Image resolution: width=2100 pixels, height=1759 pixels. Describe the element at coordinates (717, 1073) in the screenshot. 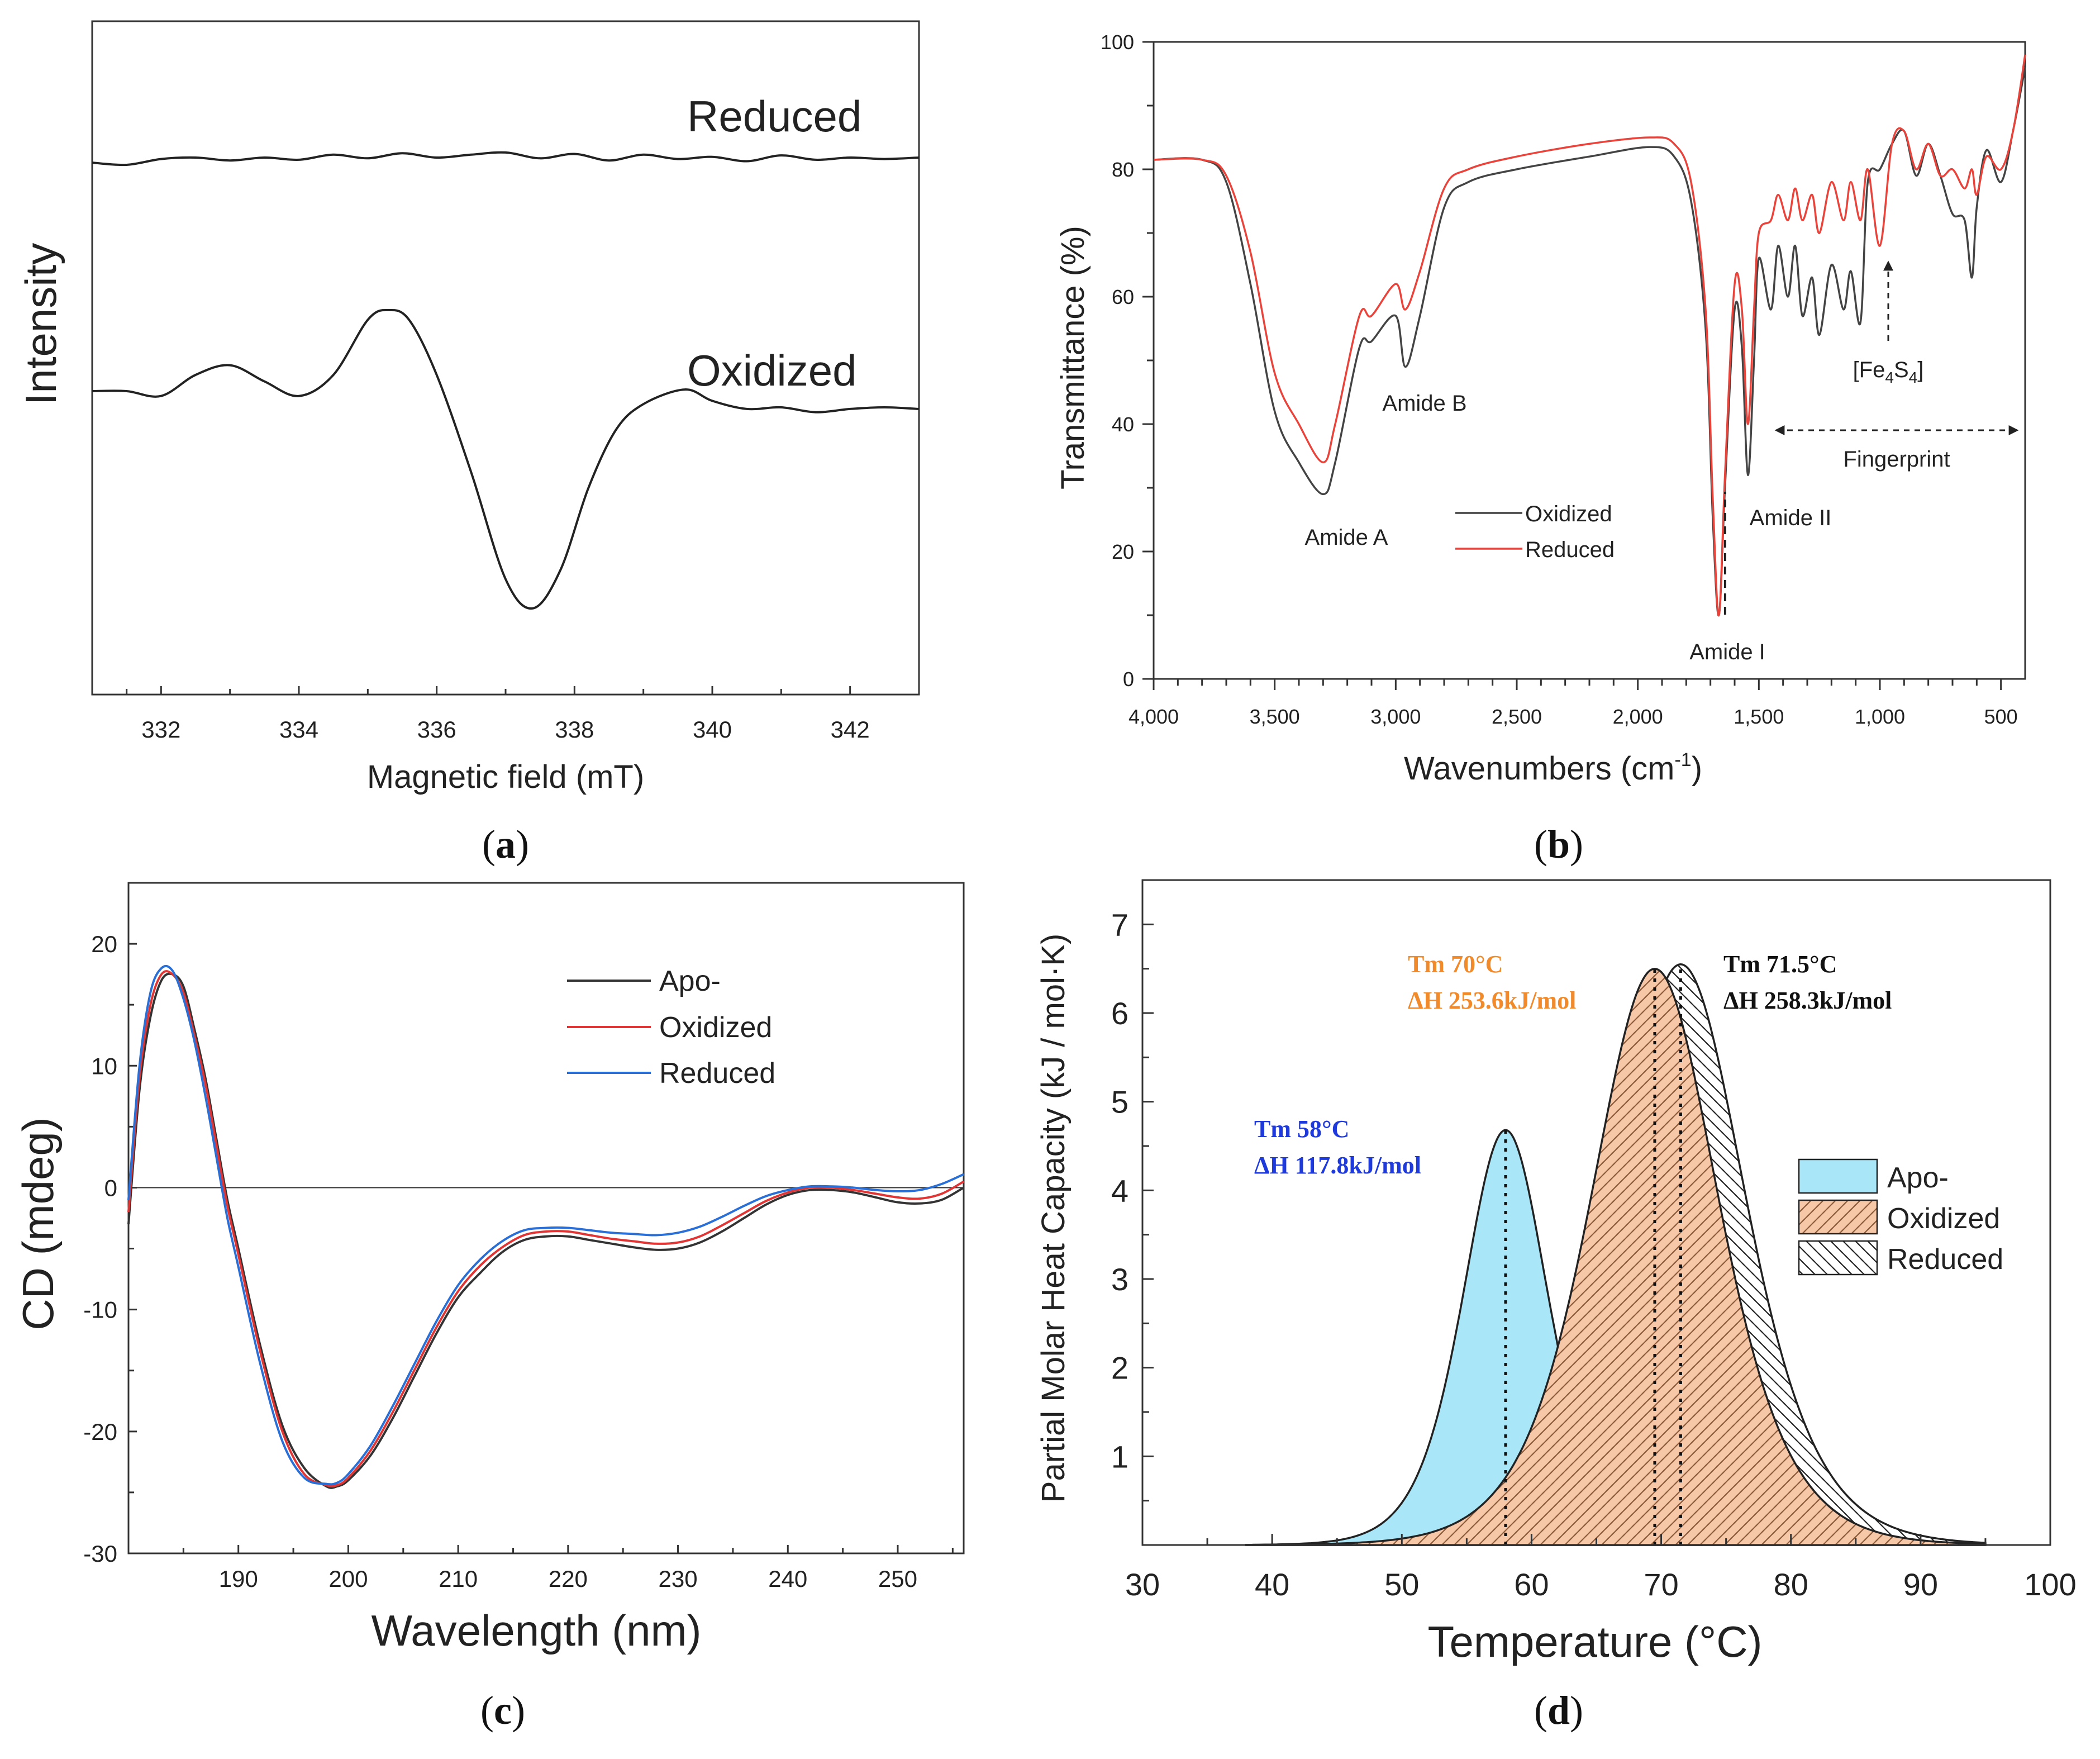

I see `panel-c-legend-reduced: Reduced` at that location.